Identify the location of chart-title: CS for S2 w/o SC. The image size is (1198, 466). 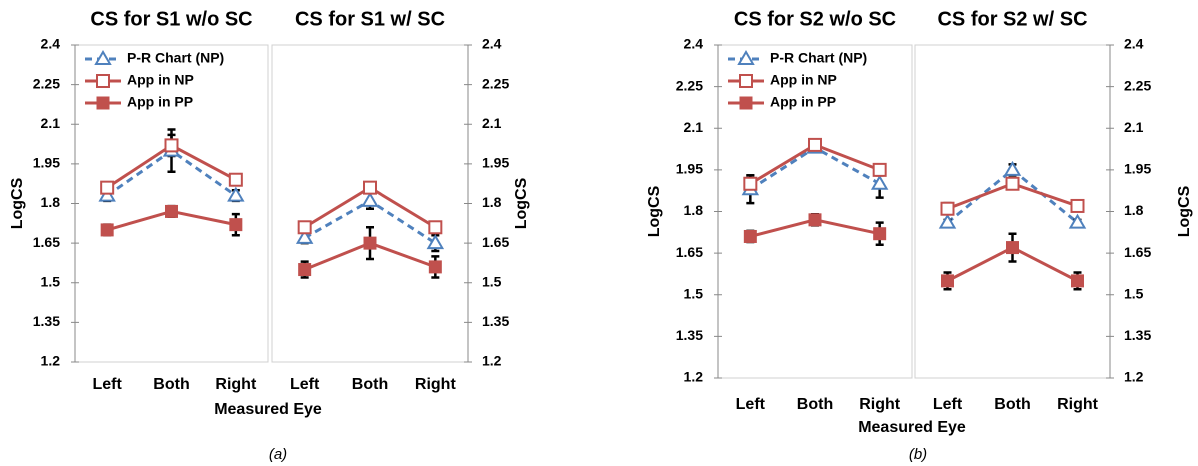
(815, 19).